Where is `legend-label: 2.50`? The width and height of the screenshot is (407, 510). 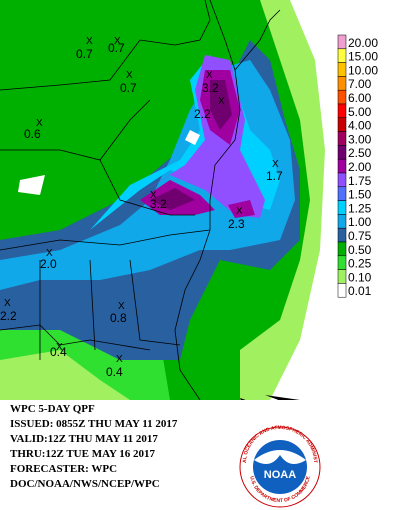
legend-label: 2.50 is located at coordinates (360, 153).